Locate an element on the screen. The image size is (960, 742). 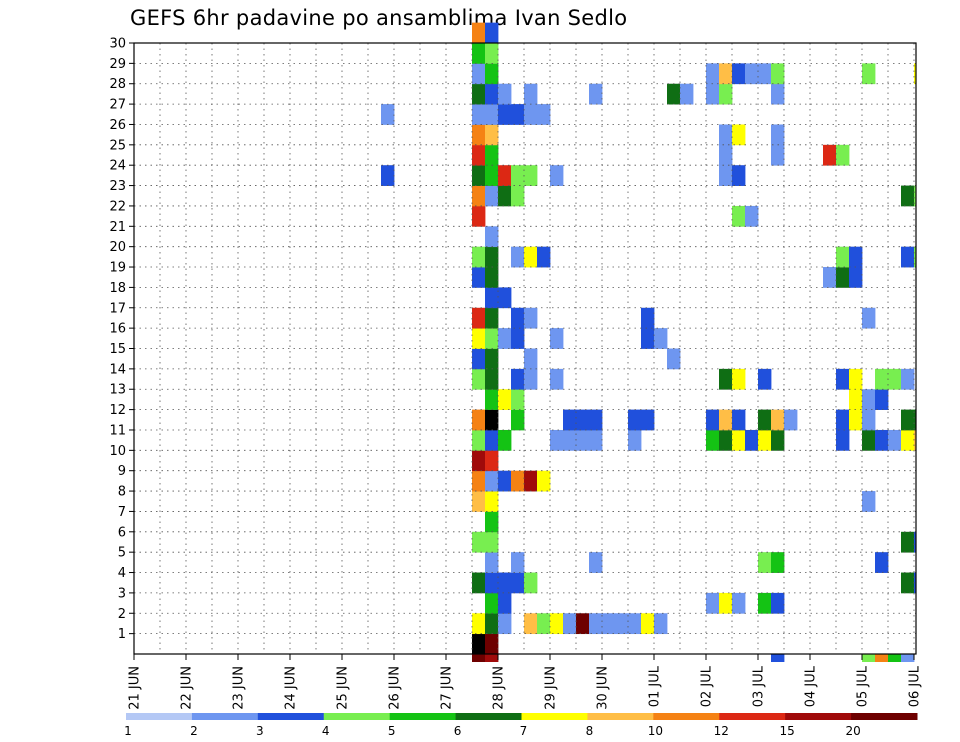
x-tick-label: 23 JUN is located at coordinates (239, 688).